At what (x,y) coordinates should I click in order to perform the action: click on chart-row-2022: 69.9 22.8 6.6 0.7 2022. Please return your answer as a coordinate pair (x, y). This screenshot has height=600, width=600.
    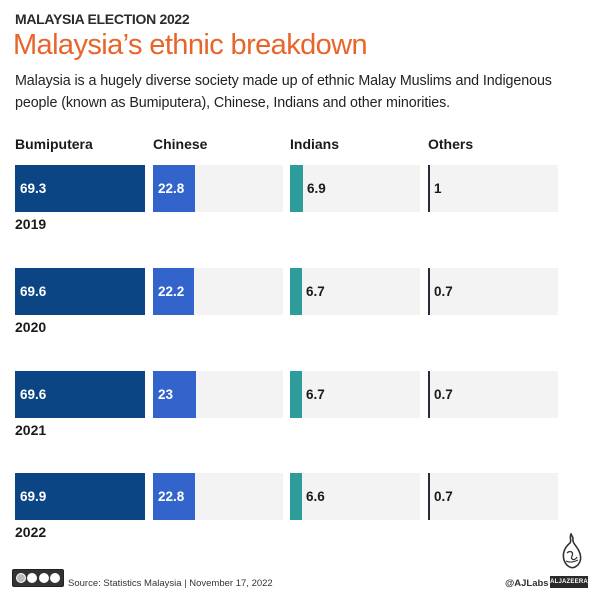
    Looking at the image, I should click on (300, 513).